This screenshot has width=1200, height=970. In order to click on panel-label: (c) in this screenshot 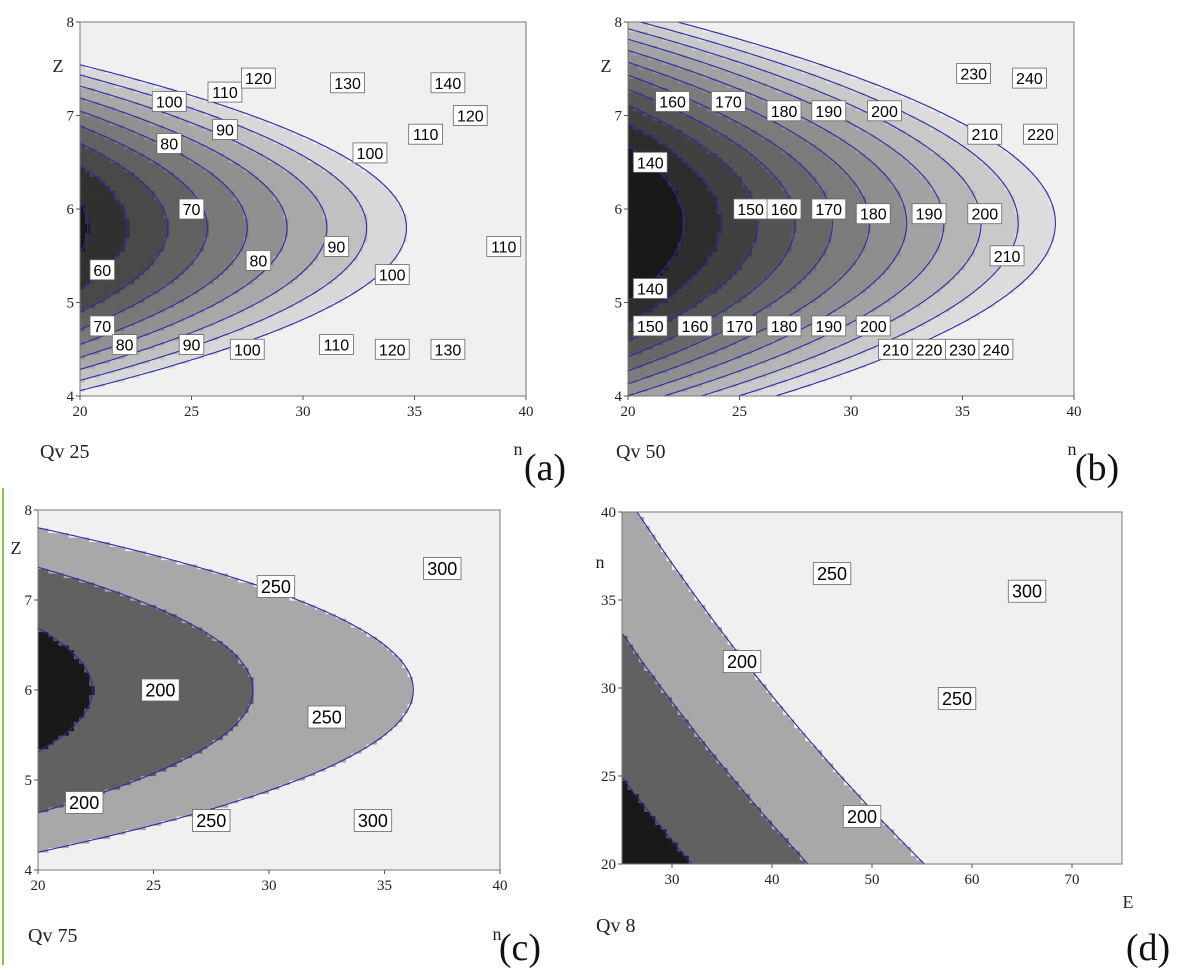, I will do `click(520, 948)`.